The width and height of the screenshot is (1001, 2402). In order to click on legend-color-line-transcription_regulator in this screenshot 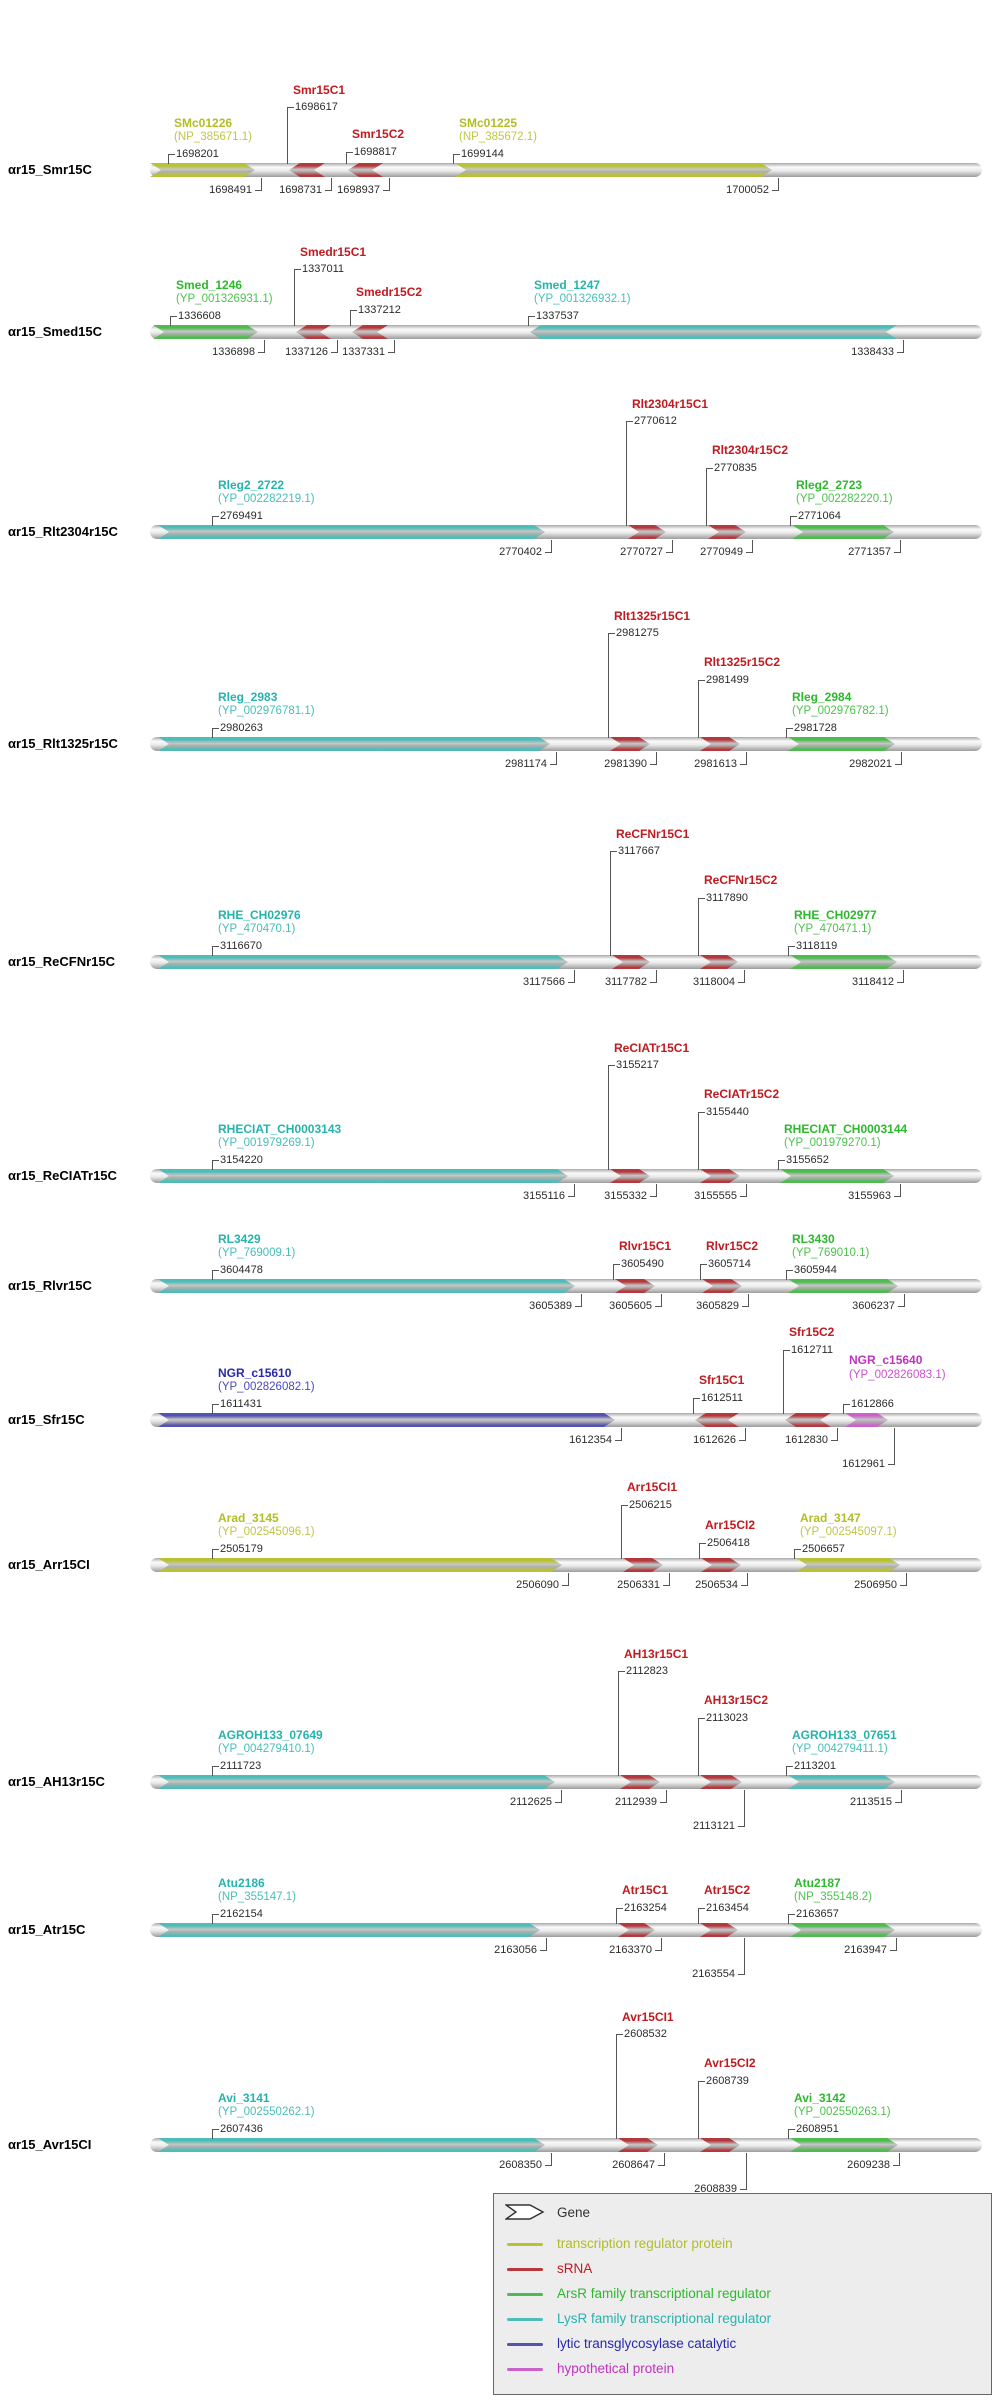, I will do `click(525, 2244)`.